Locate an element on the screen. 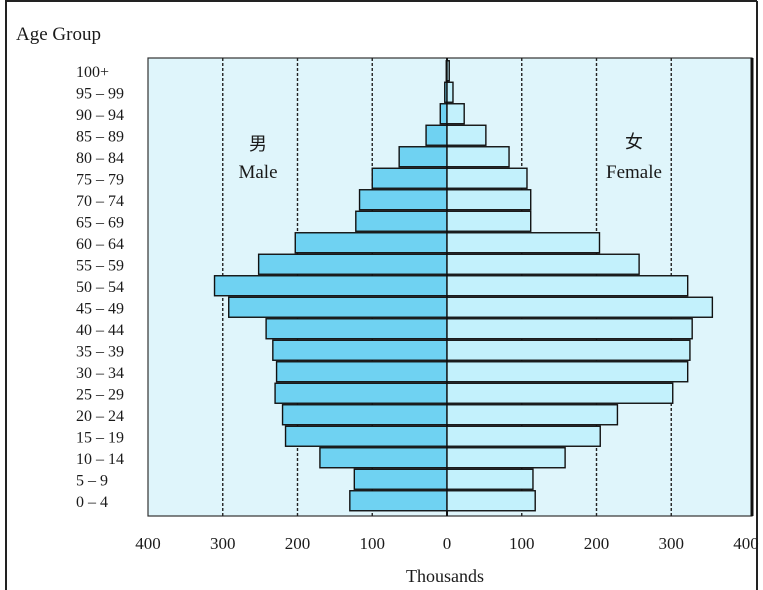  x-axis-title: Thousands is located at coordinates (445, 576).